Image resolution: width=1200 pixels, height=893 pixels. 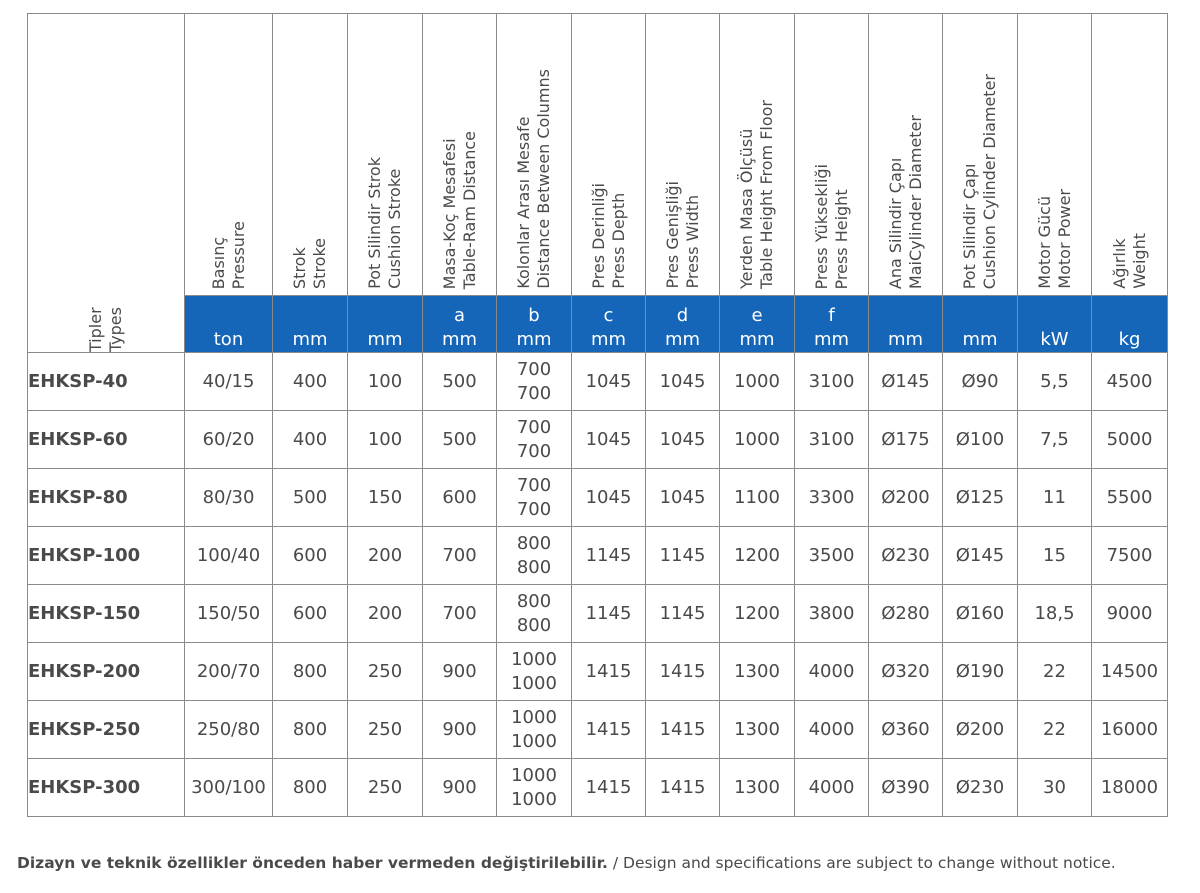 What do you see at coordinates (218, 263) in the screenshot?
I see `header-tr: Basınç` at bounding box center [218, 263].